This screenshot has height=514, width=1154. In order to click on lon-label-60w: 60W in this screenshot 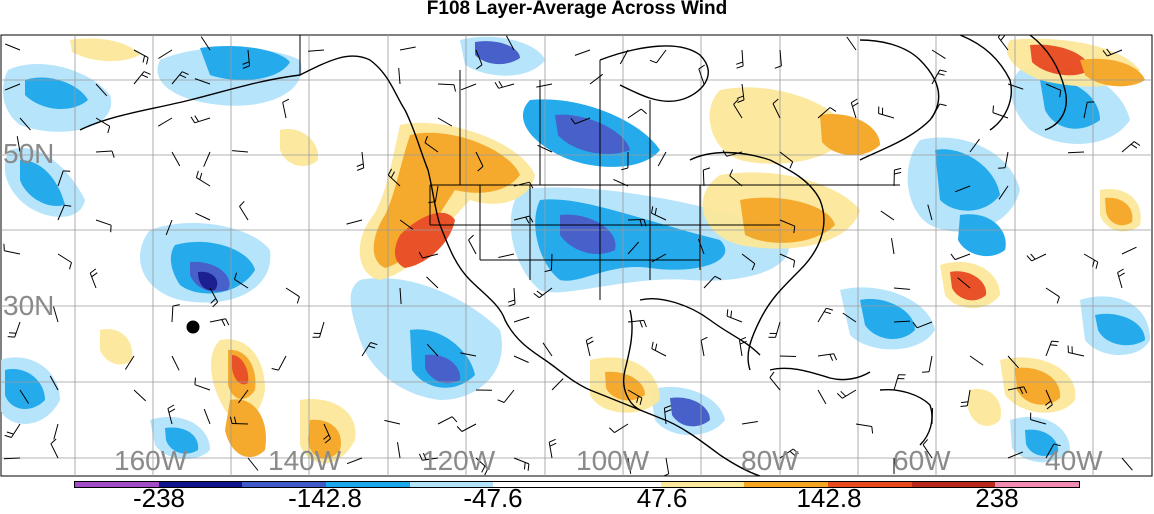, I will do `click(922, 461)`.